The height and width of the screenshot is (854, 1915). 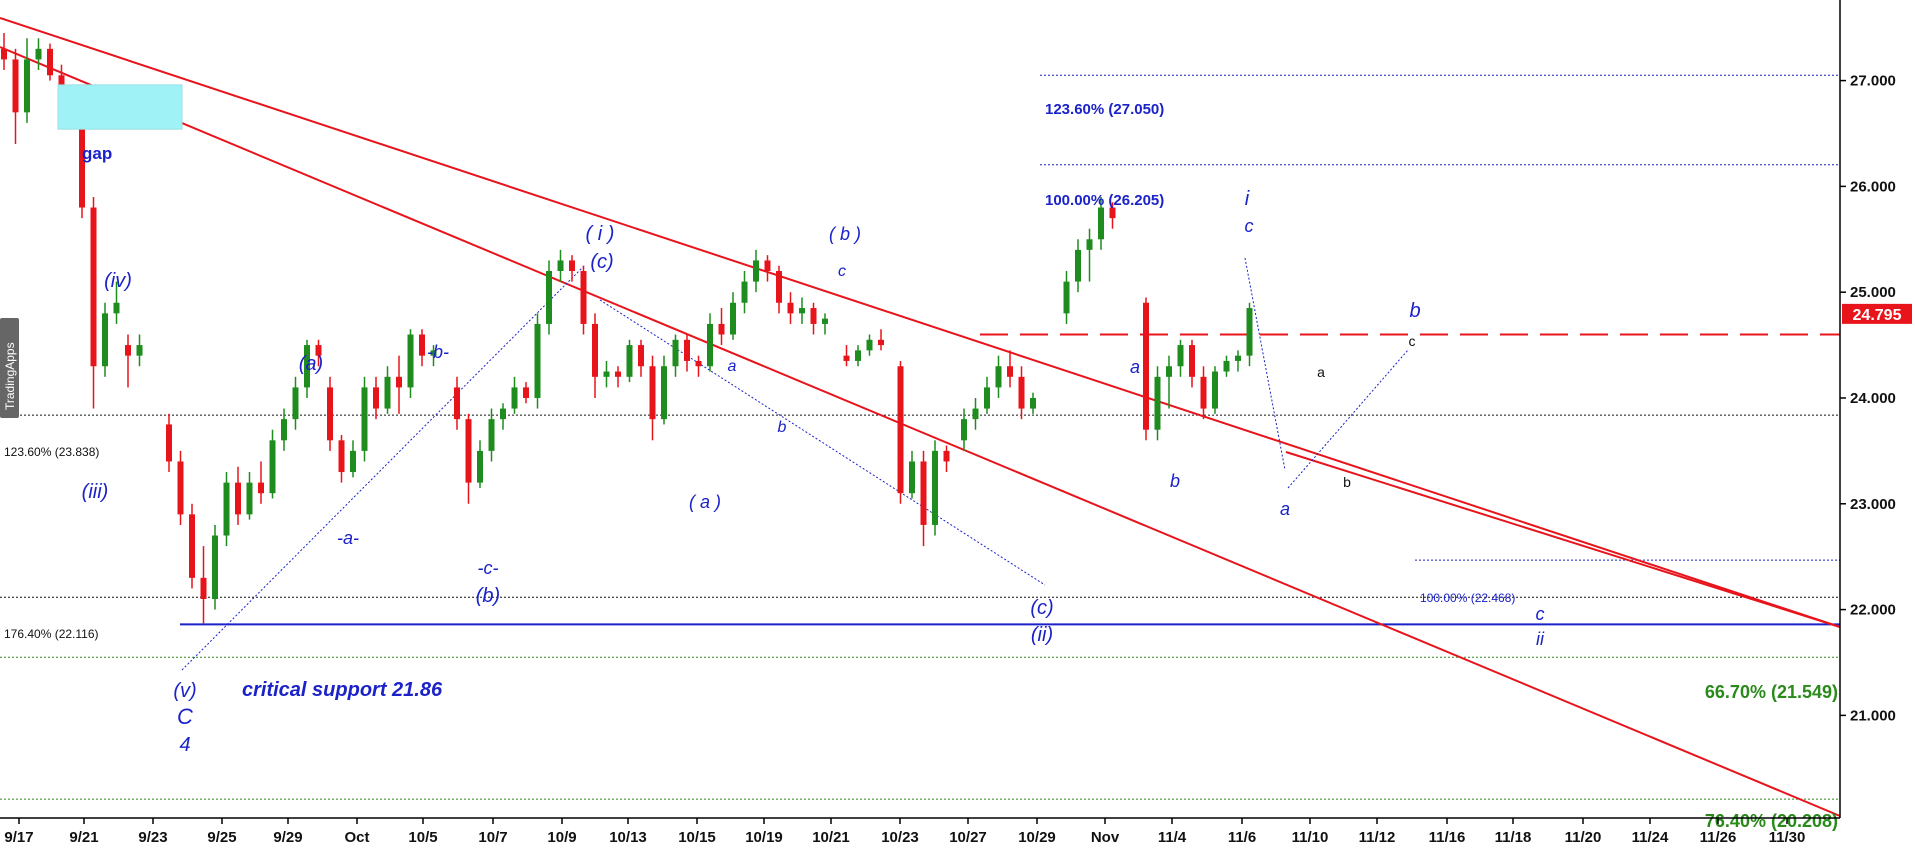 What do you see at coordinates (95, 492) in the screenshot?
I see `wave-label: (iii)` at bounding box center [95, 492].